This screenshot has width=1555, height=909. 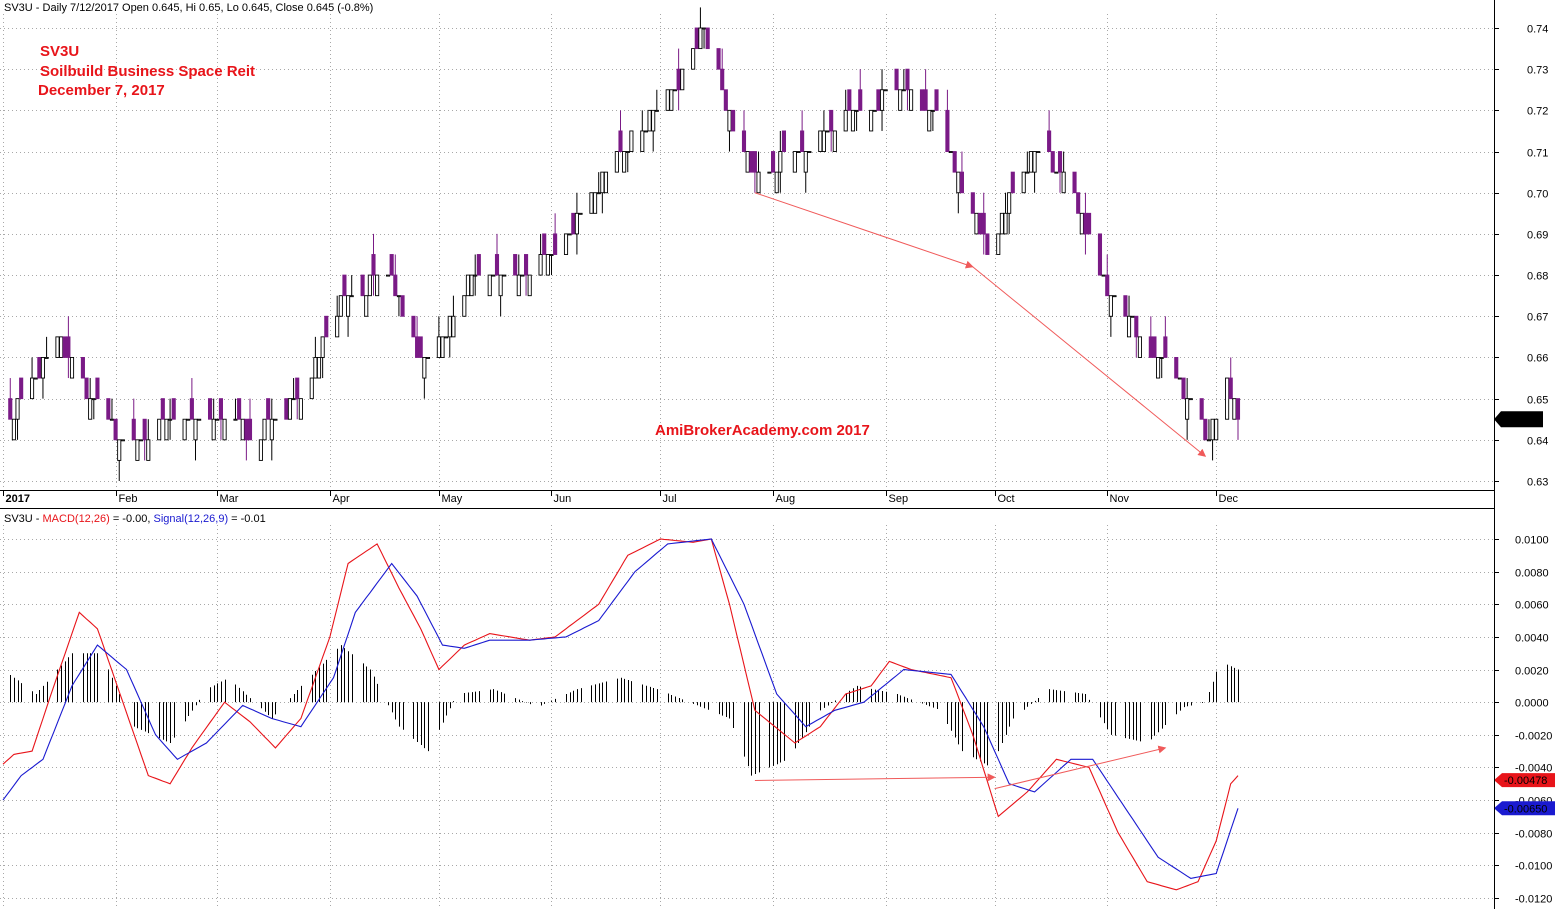 I want to click on x-axis: 2017 Feb Mar Apr May Jun Jul Aug Sep Oct Nov Dec, so click(x=621, y=497).